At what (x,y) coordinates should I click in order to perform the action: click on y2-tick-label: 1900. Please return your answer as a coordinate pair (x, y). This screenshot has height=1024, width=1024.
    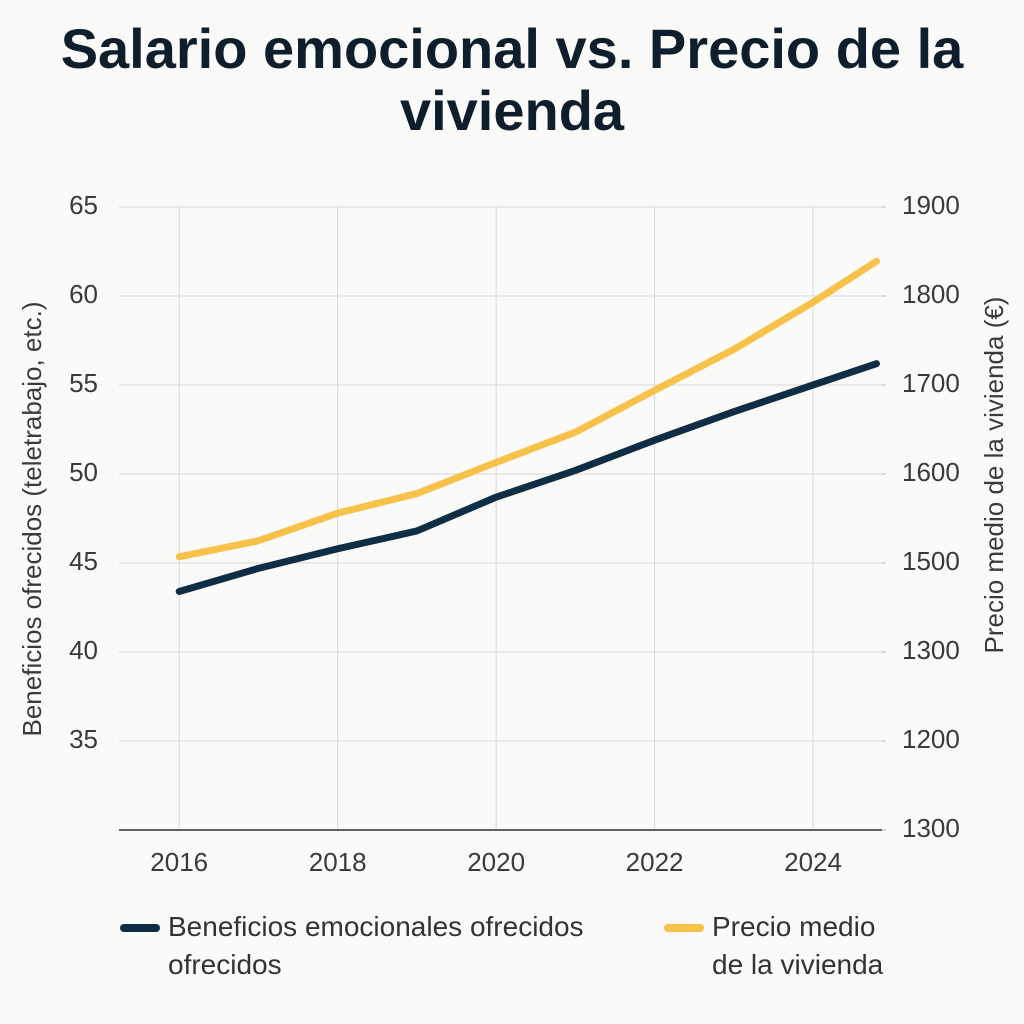
    Looking at the image, I should click on (931, 205).